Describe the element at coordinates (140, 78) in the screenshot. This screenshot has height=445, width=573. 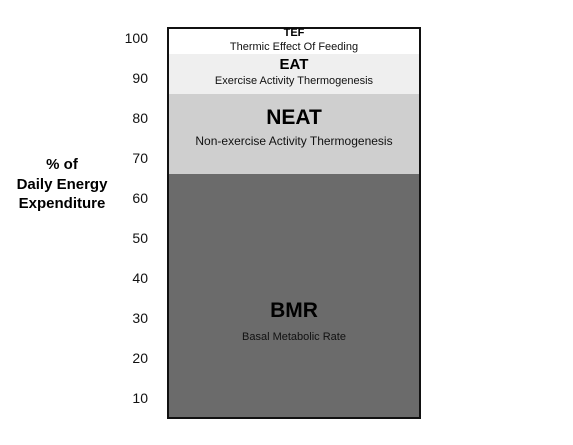
I see `y-tick-label: 90` at that location.